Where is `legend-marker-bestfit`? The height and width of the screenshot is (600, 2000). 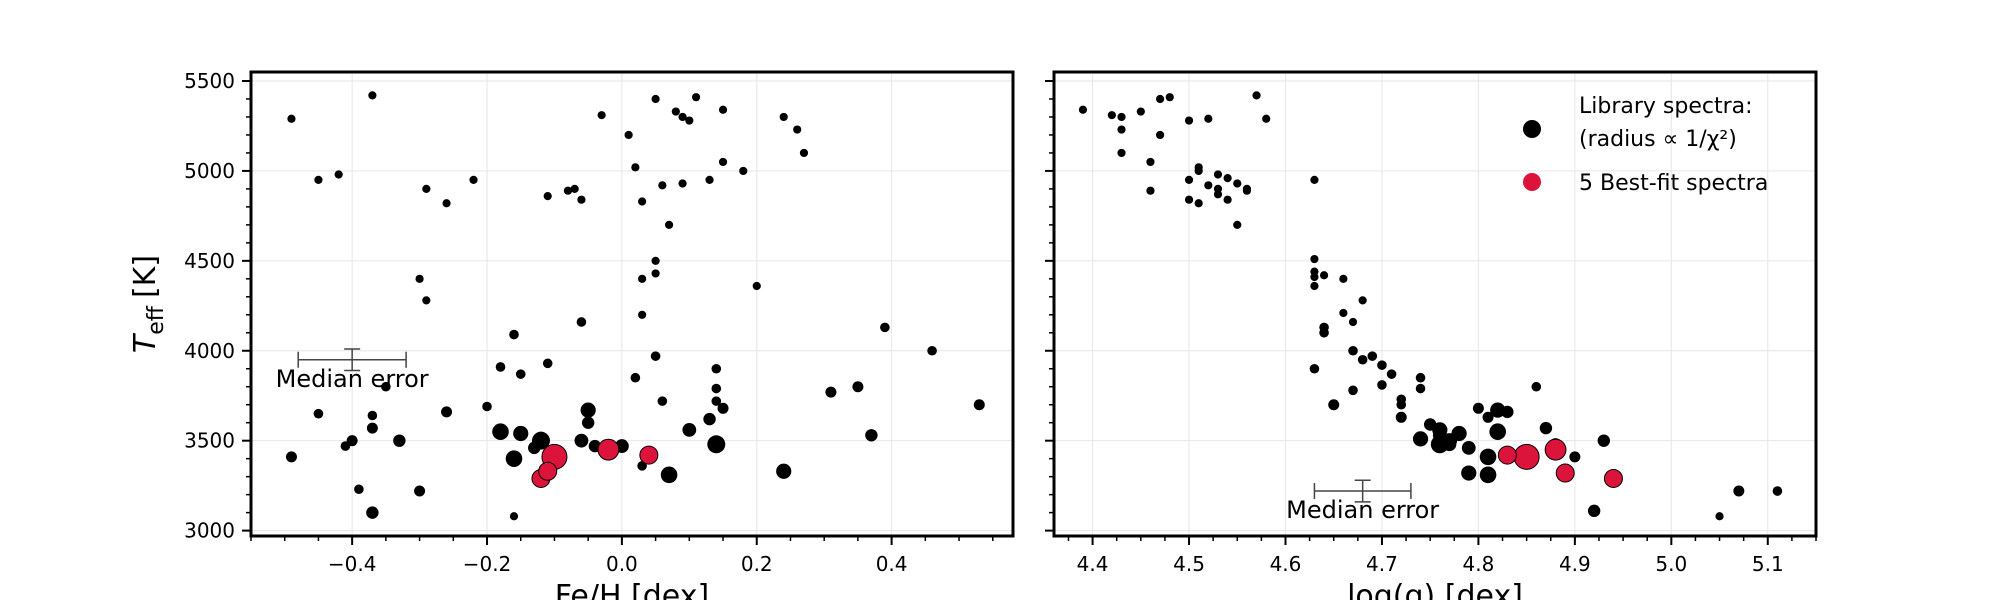 legend-marker-bestfit is located at coordinates (1532, 182).